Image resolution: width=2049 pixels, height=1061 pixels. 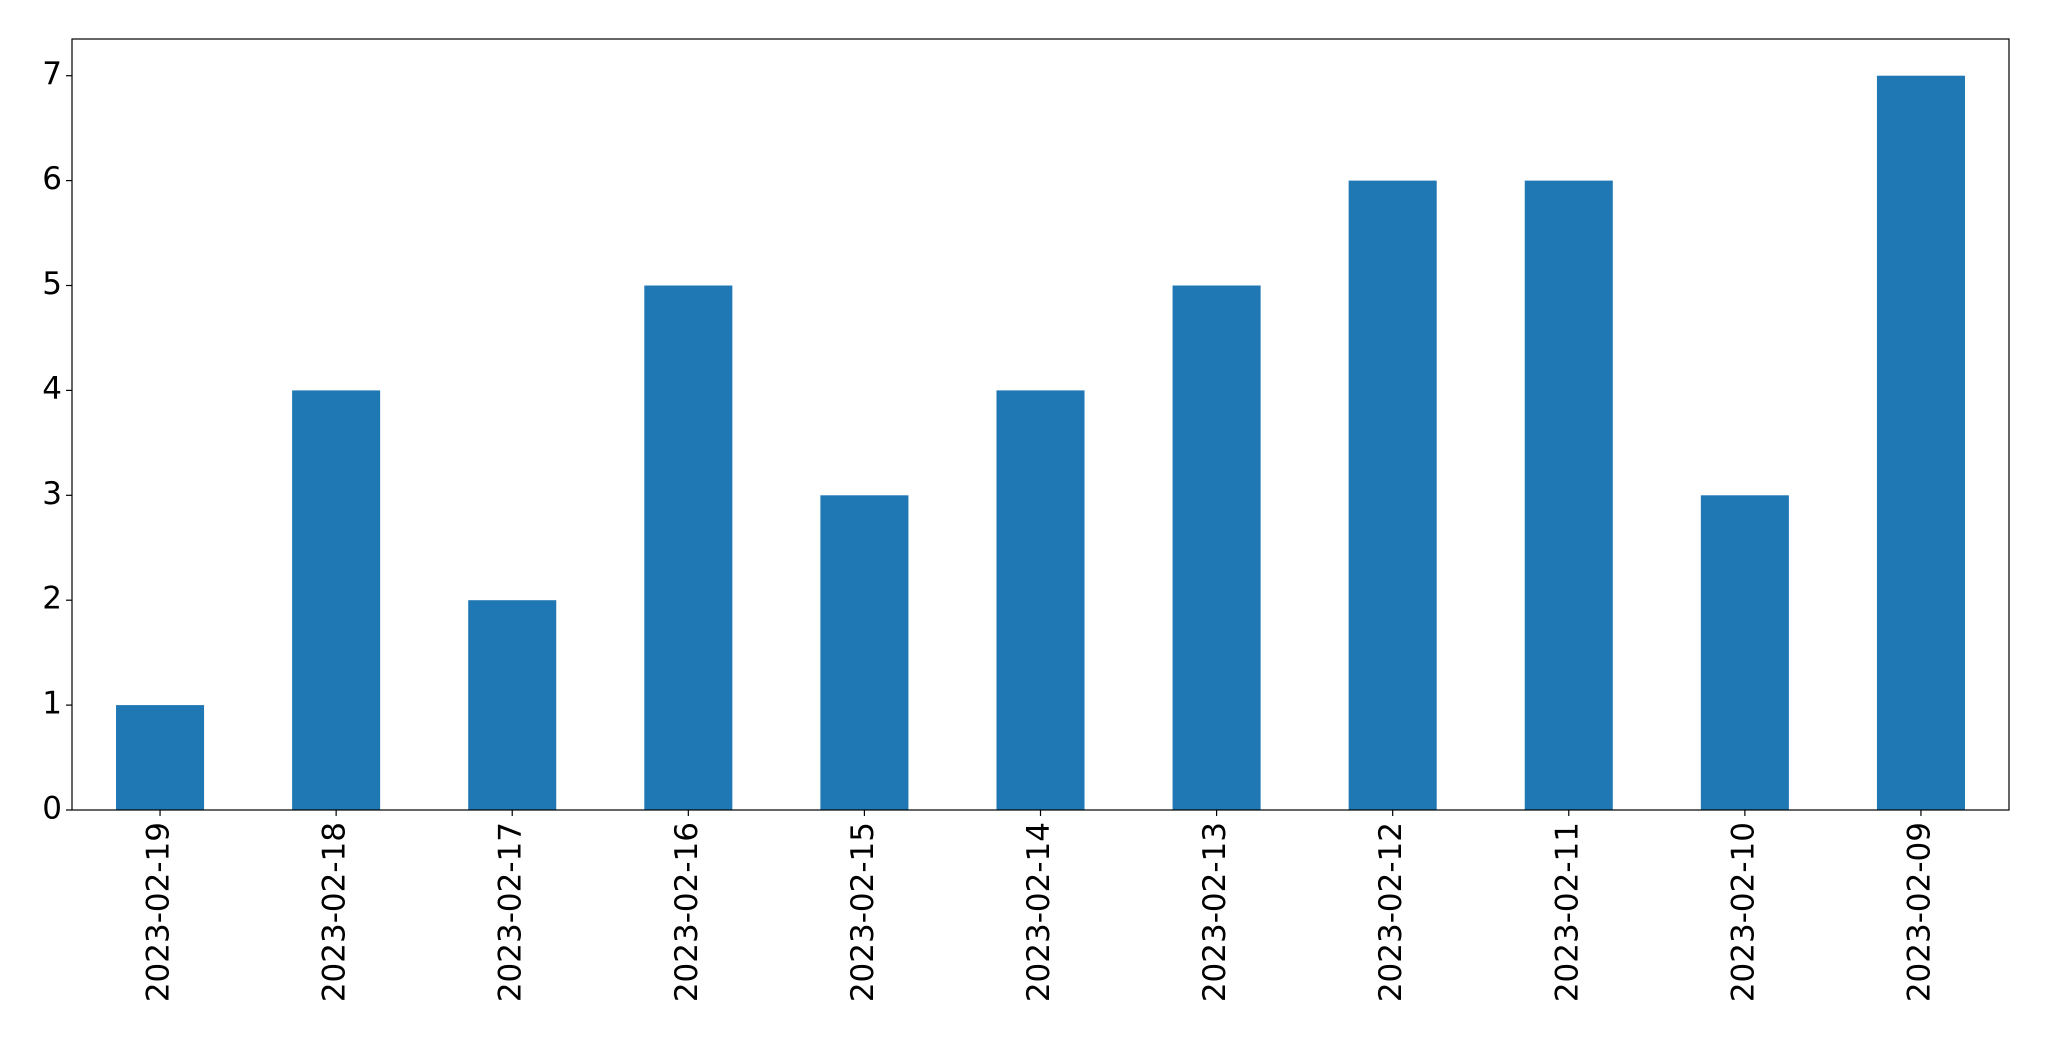 What do you see at coordinates (687, 912) in the screenshot?
I see `x-tick-label: 2023-02-16` at bounding box center [687, 912].